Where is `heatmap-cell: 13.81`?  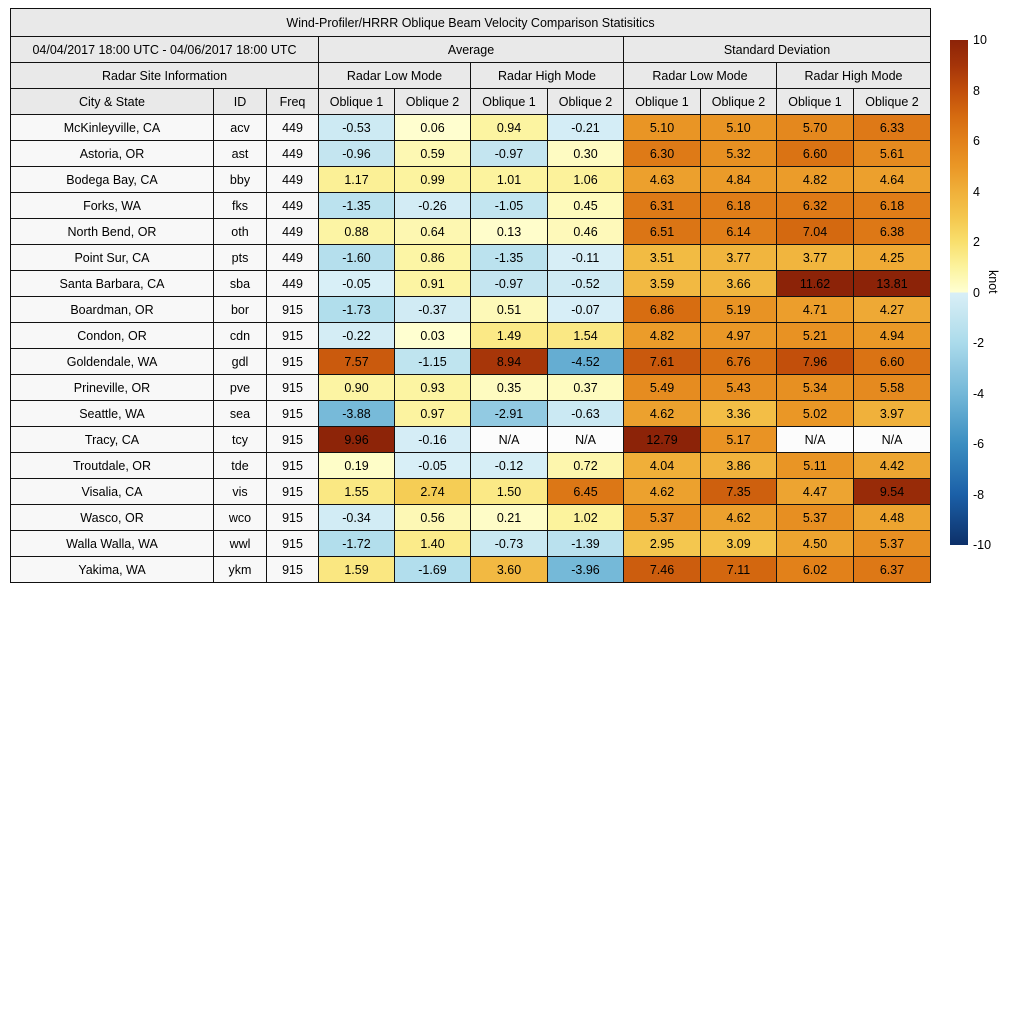
heatmap-cell: 13.81 is located at coordinates (892, 283).